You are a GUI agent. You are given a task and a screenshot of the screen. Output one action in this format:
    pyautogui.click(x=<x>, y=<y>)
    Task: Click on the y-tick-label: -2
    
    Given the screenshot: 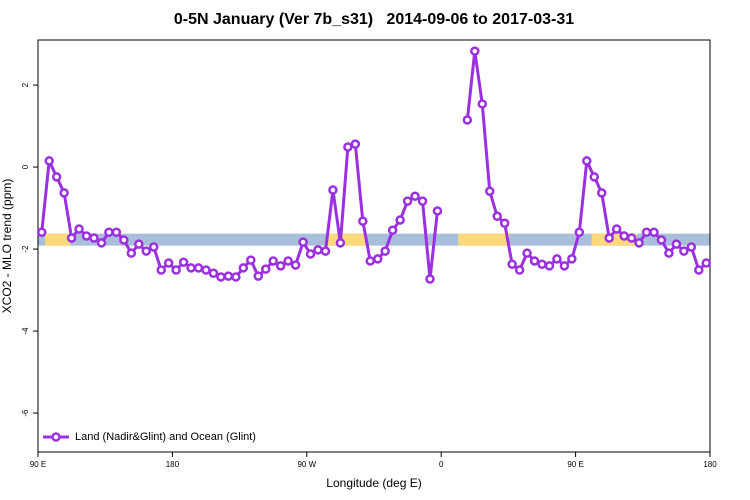 What is the action you would take?
    pyautogui.click(x=25, y=249)
    